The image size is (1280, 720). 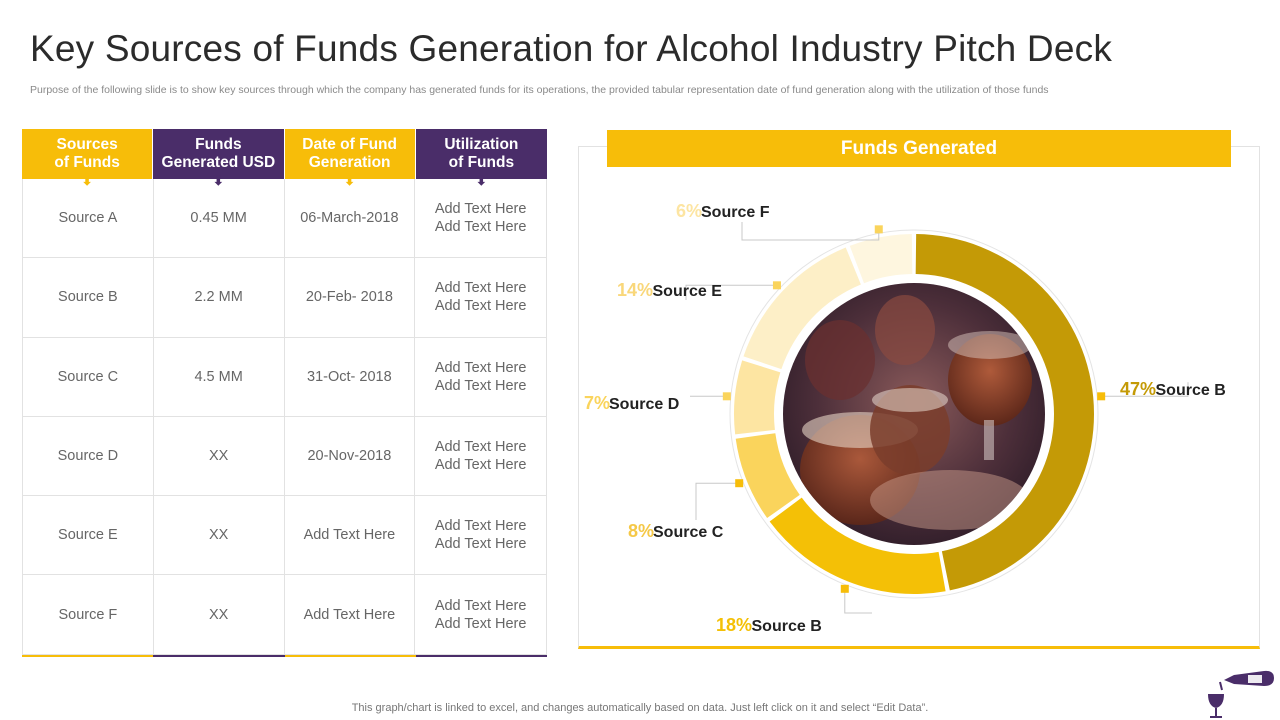 I want to click on cell-source: Source C, so click(x=88, y=376).